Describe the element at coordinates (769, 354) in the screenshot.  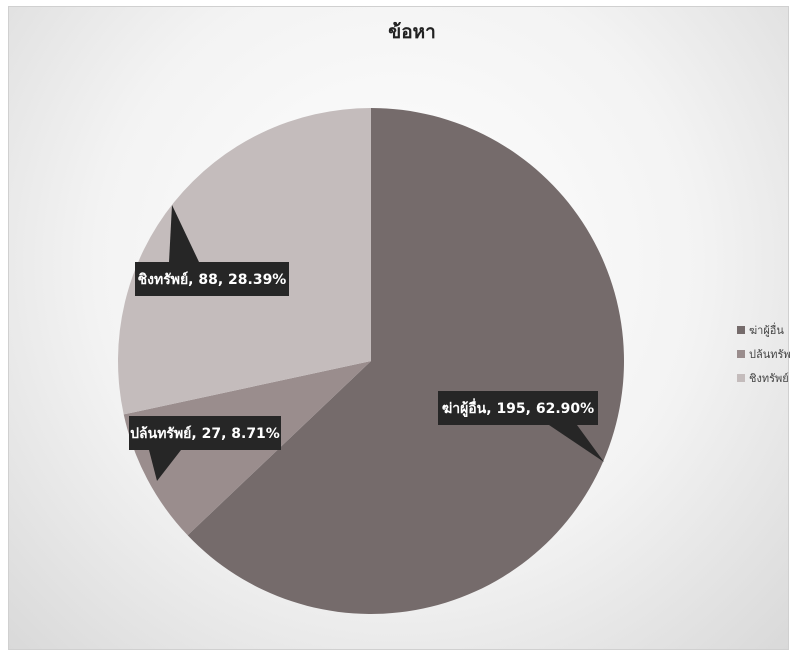
I see `legend-label: ปล้นทรัพย์` at that location.